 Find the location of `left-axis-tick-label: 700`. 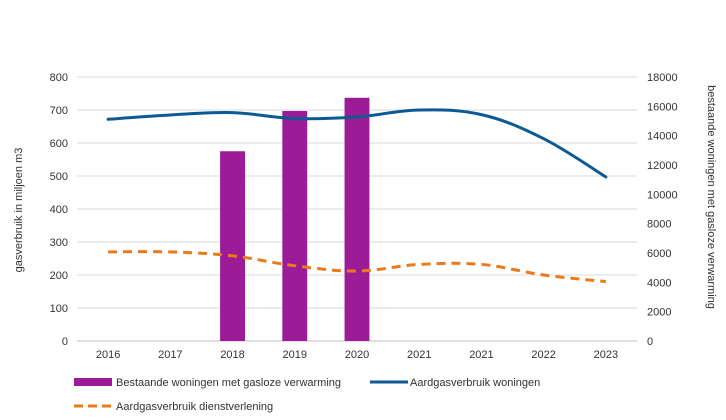

left-axis-tick-label: 700 is located at coordinates (59, 111).